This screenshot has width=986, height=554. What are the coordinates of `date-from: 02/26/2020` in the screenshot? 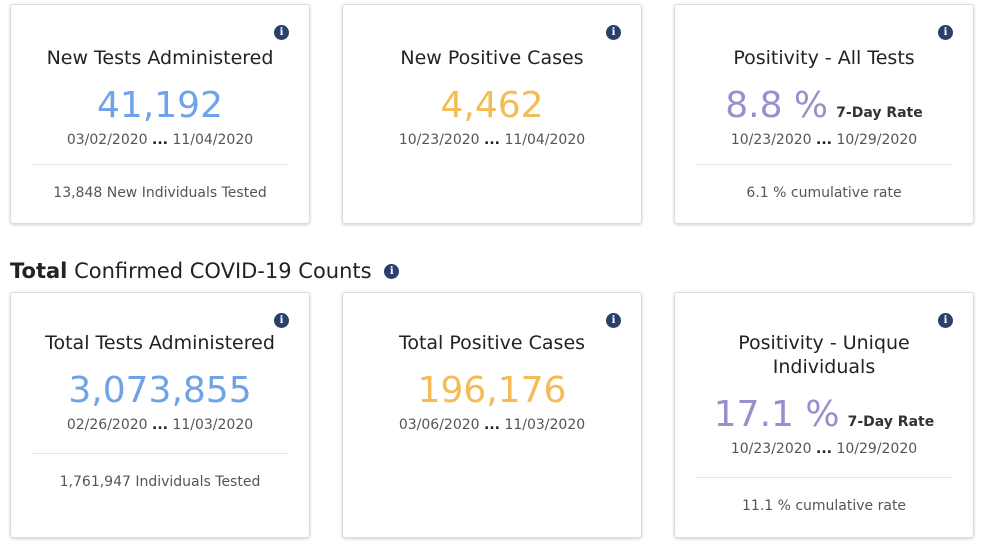 It's located at (107, 425).